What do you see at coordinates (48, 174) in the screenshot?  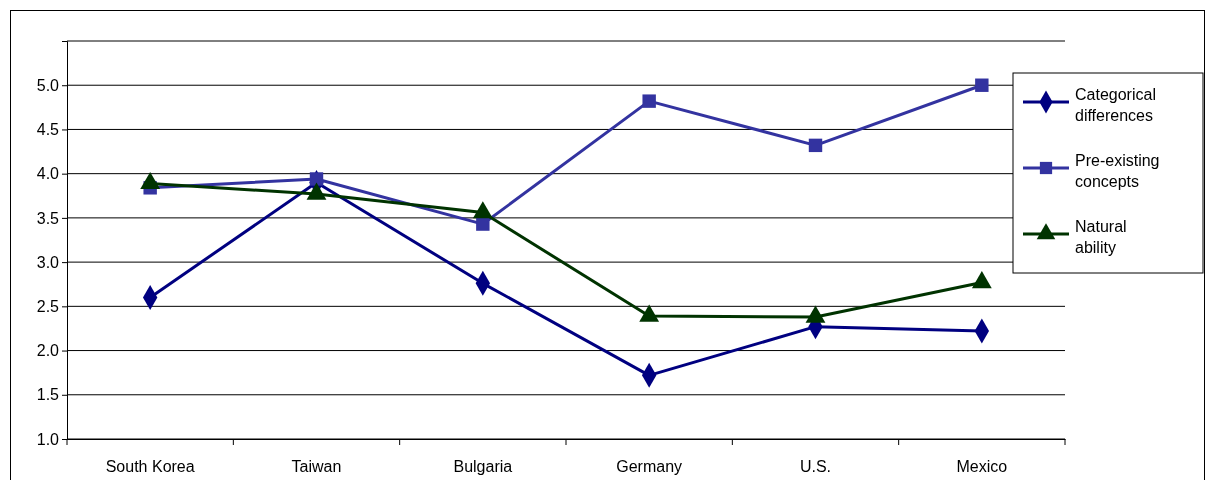 I see `y-tick-label: 4.0` at bounding box center [48, 174].